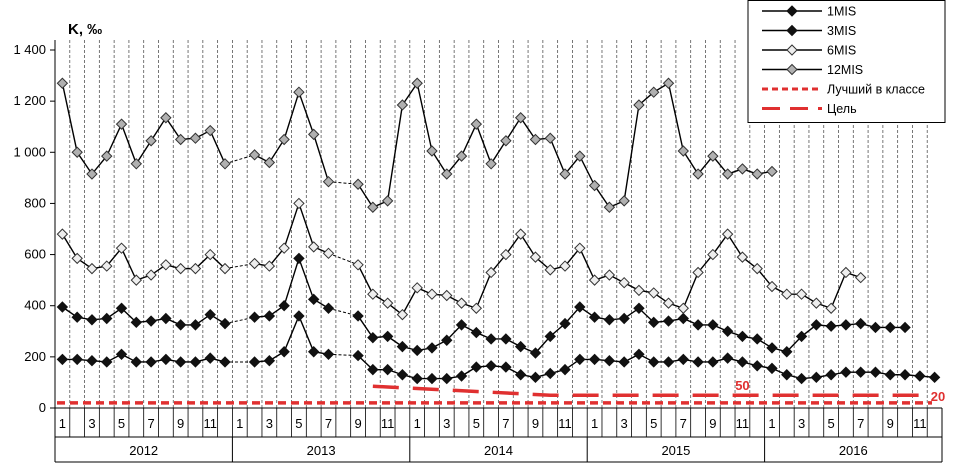  Describe the element at coordinates (675, 450) in the screenshot. I see `year-label: 2015` at that location.